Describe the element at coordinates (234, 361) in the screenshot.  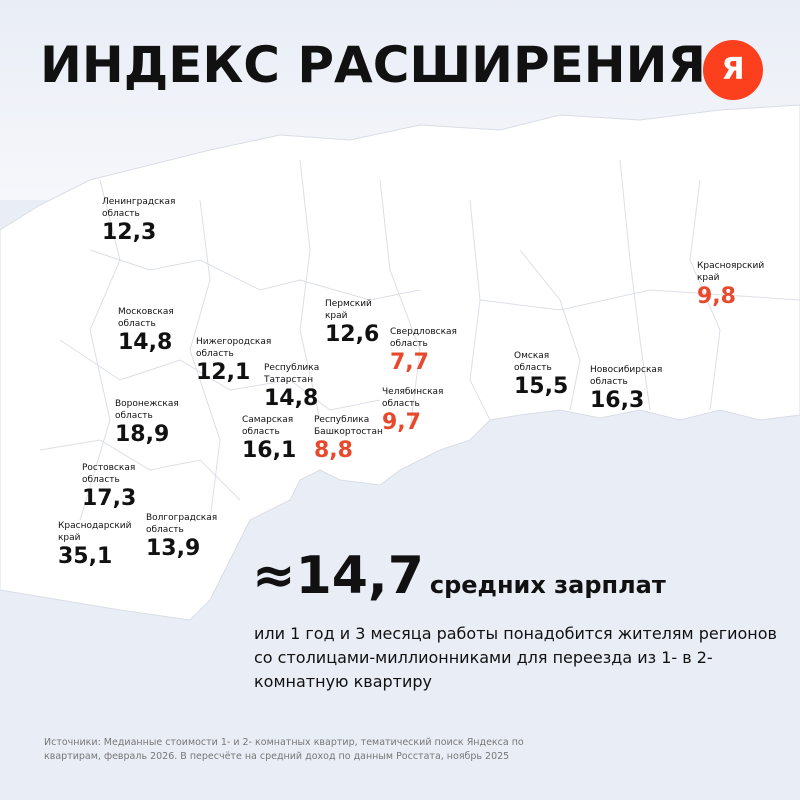
I see `region-nizhny: Нижегородская область 12,1` at that location.